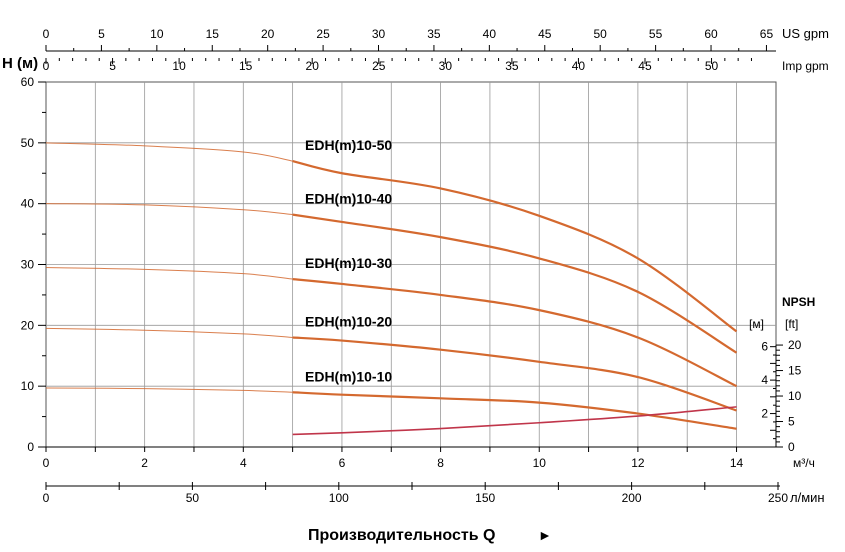 This screenshot has width=845, height=552. I want to click on lmin-tick-label: 50, so click(193, 498).